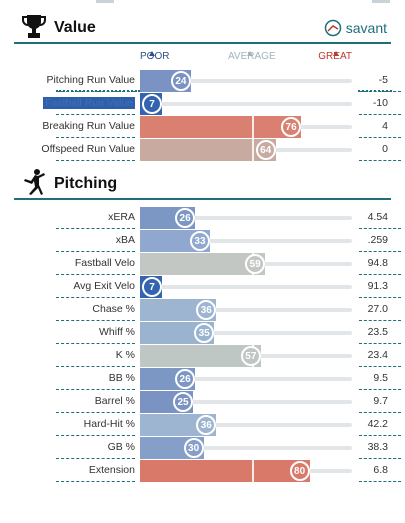 This screenshot has height=523, width=405. I want to click on metric-row: Pitching Run Value 24 -5, so click(202, 81).